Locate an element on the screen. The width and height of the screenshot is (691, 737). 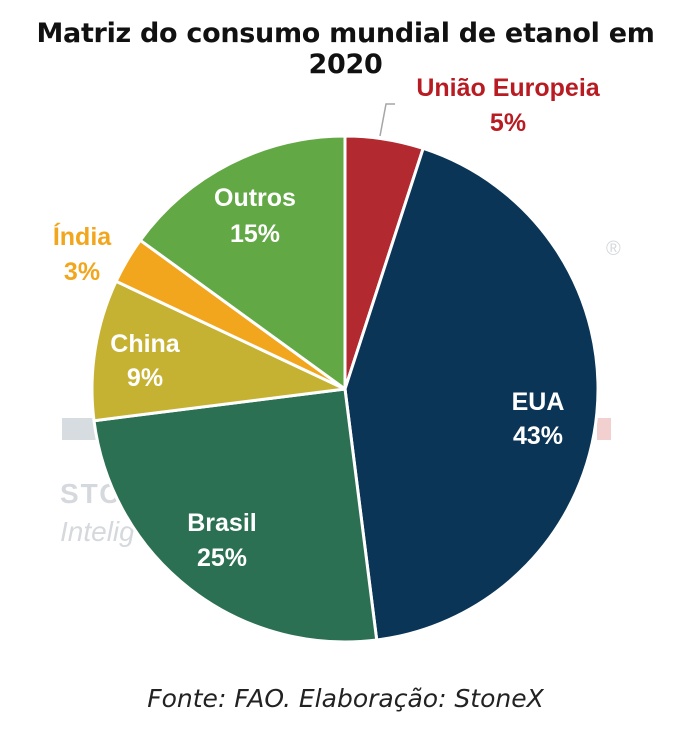
slice-label-uniao-europeia: União Europeia is located at coordinates (508, 88).